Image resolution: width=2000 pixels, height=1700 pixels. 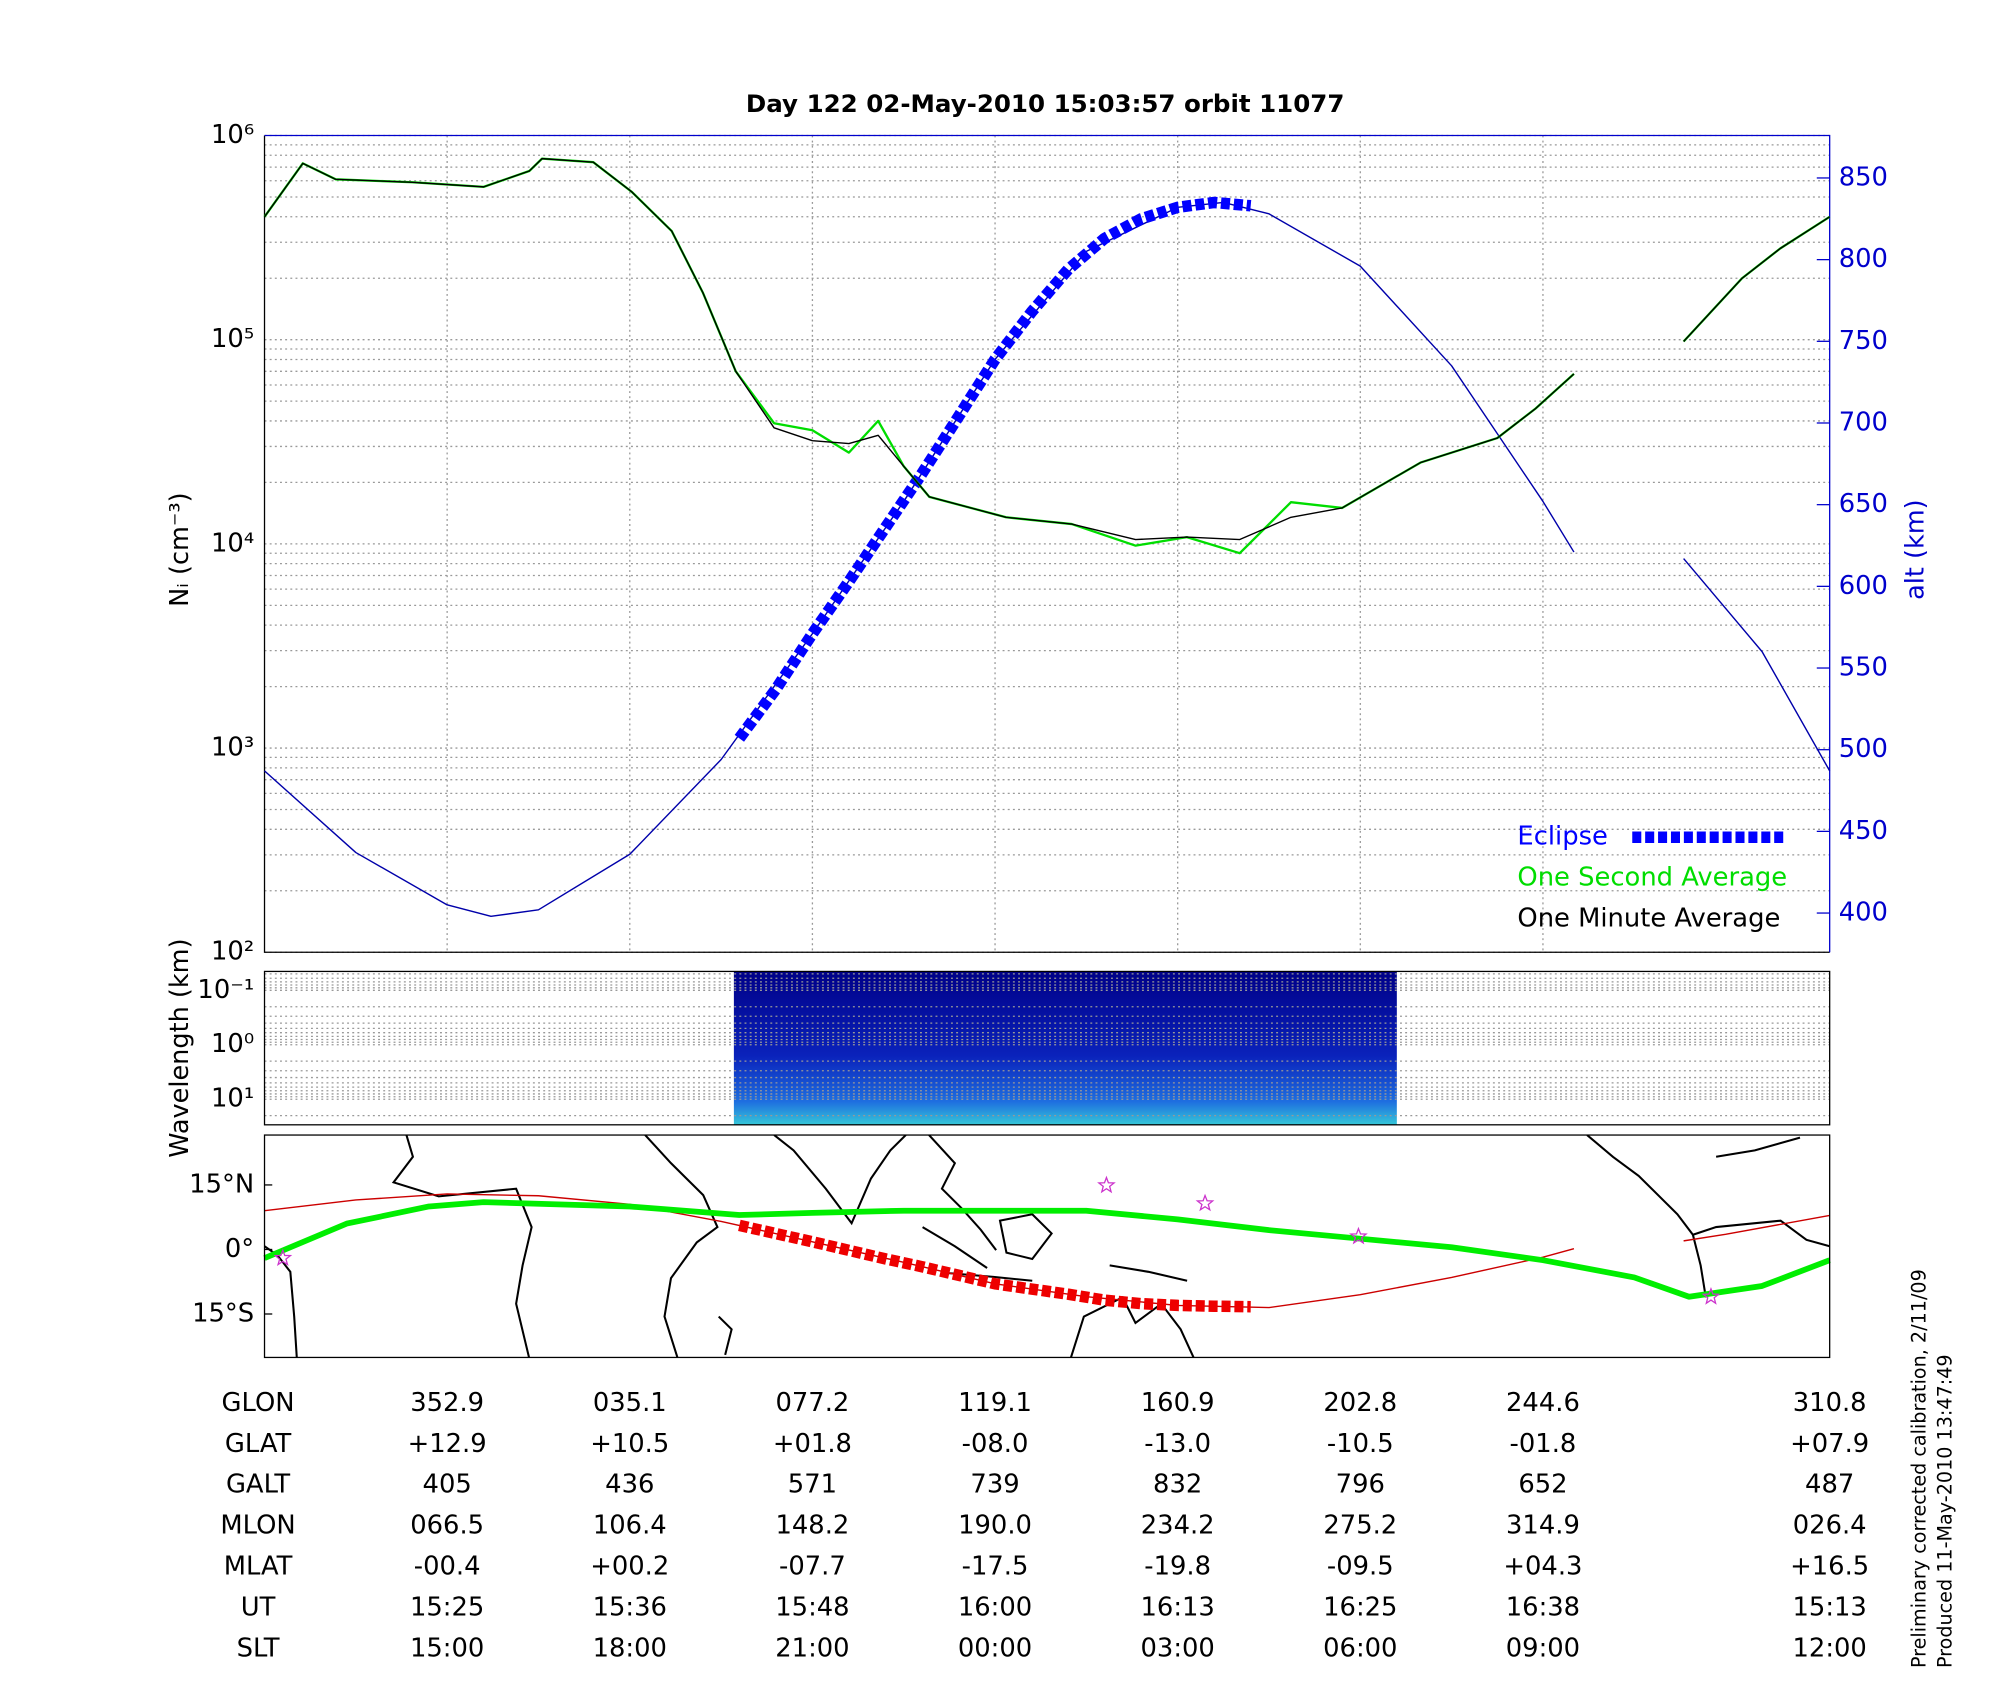 What do you see at coordinates (1863, 178) in the screenshot?
I see `y2-tick-label: 850` at bounding box center [1863, 178].